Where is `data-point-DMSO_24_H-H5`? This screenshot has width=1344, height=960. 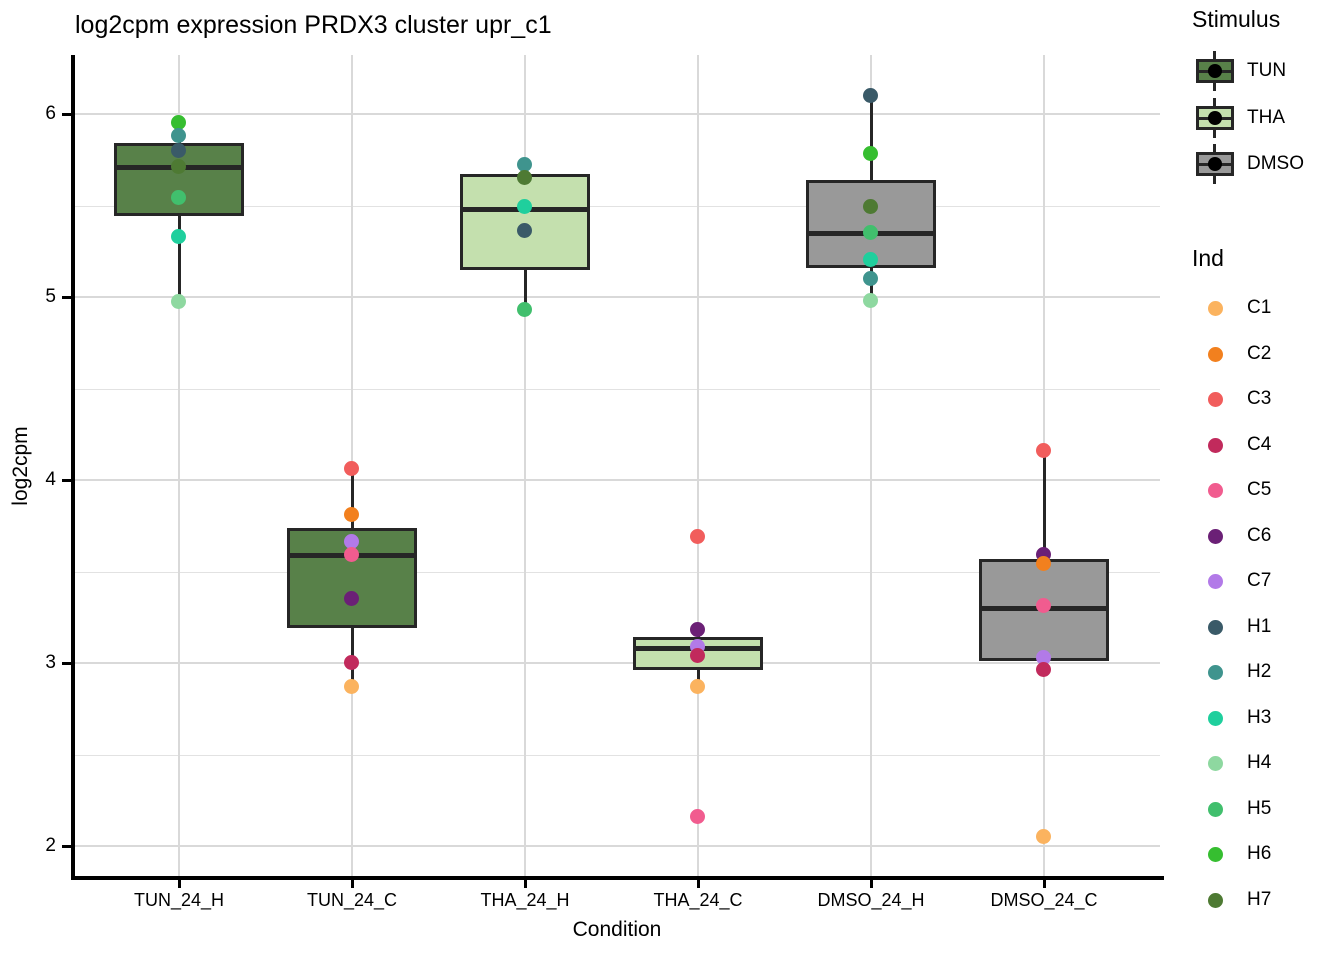 data-point-DMSO_24_H-H5 is located at coordinates (870, 232).